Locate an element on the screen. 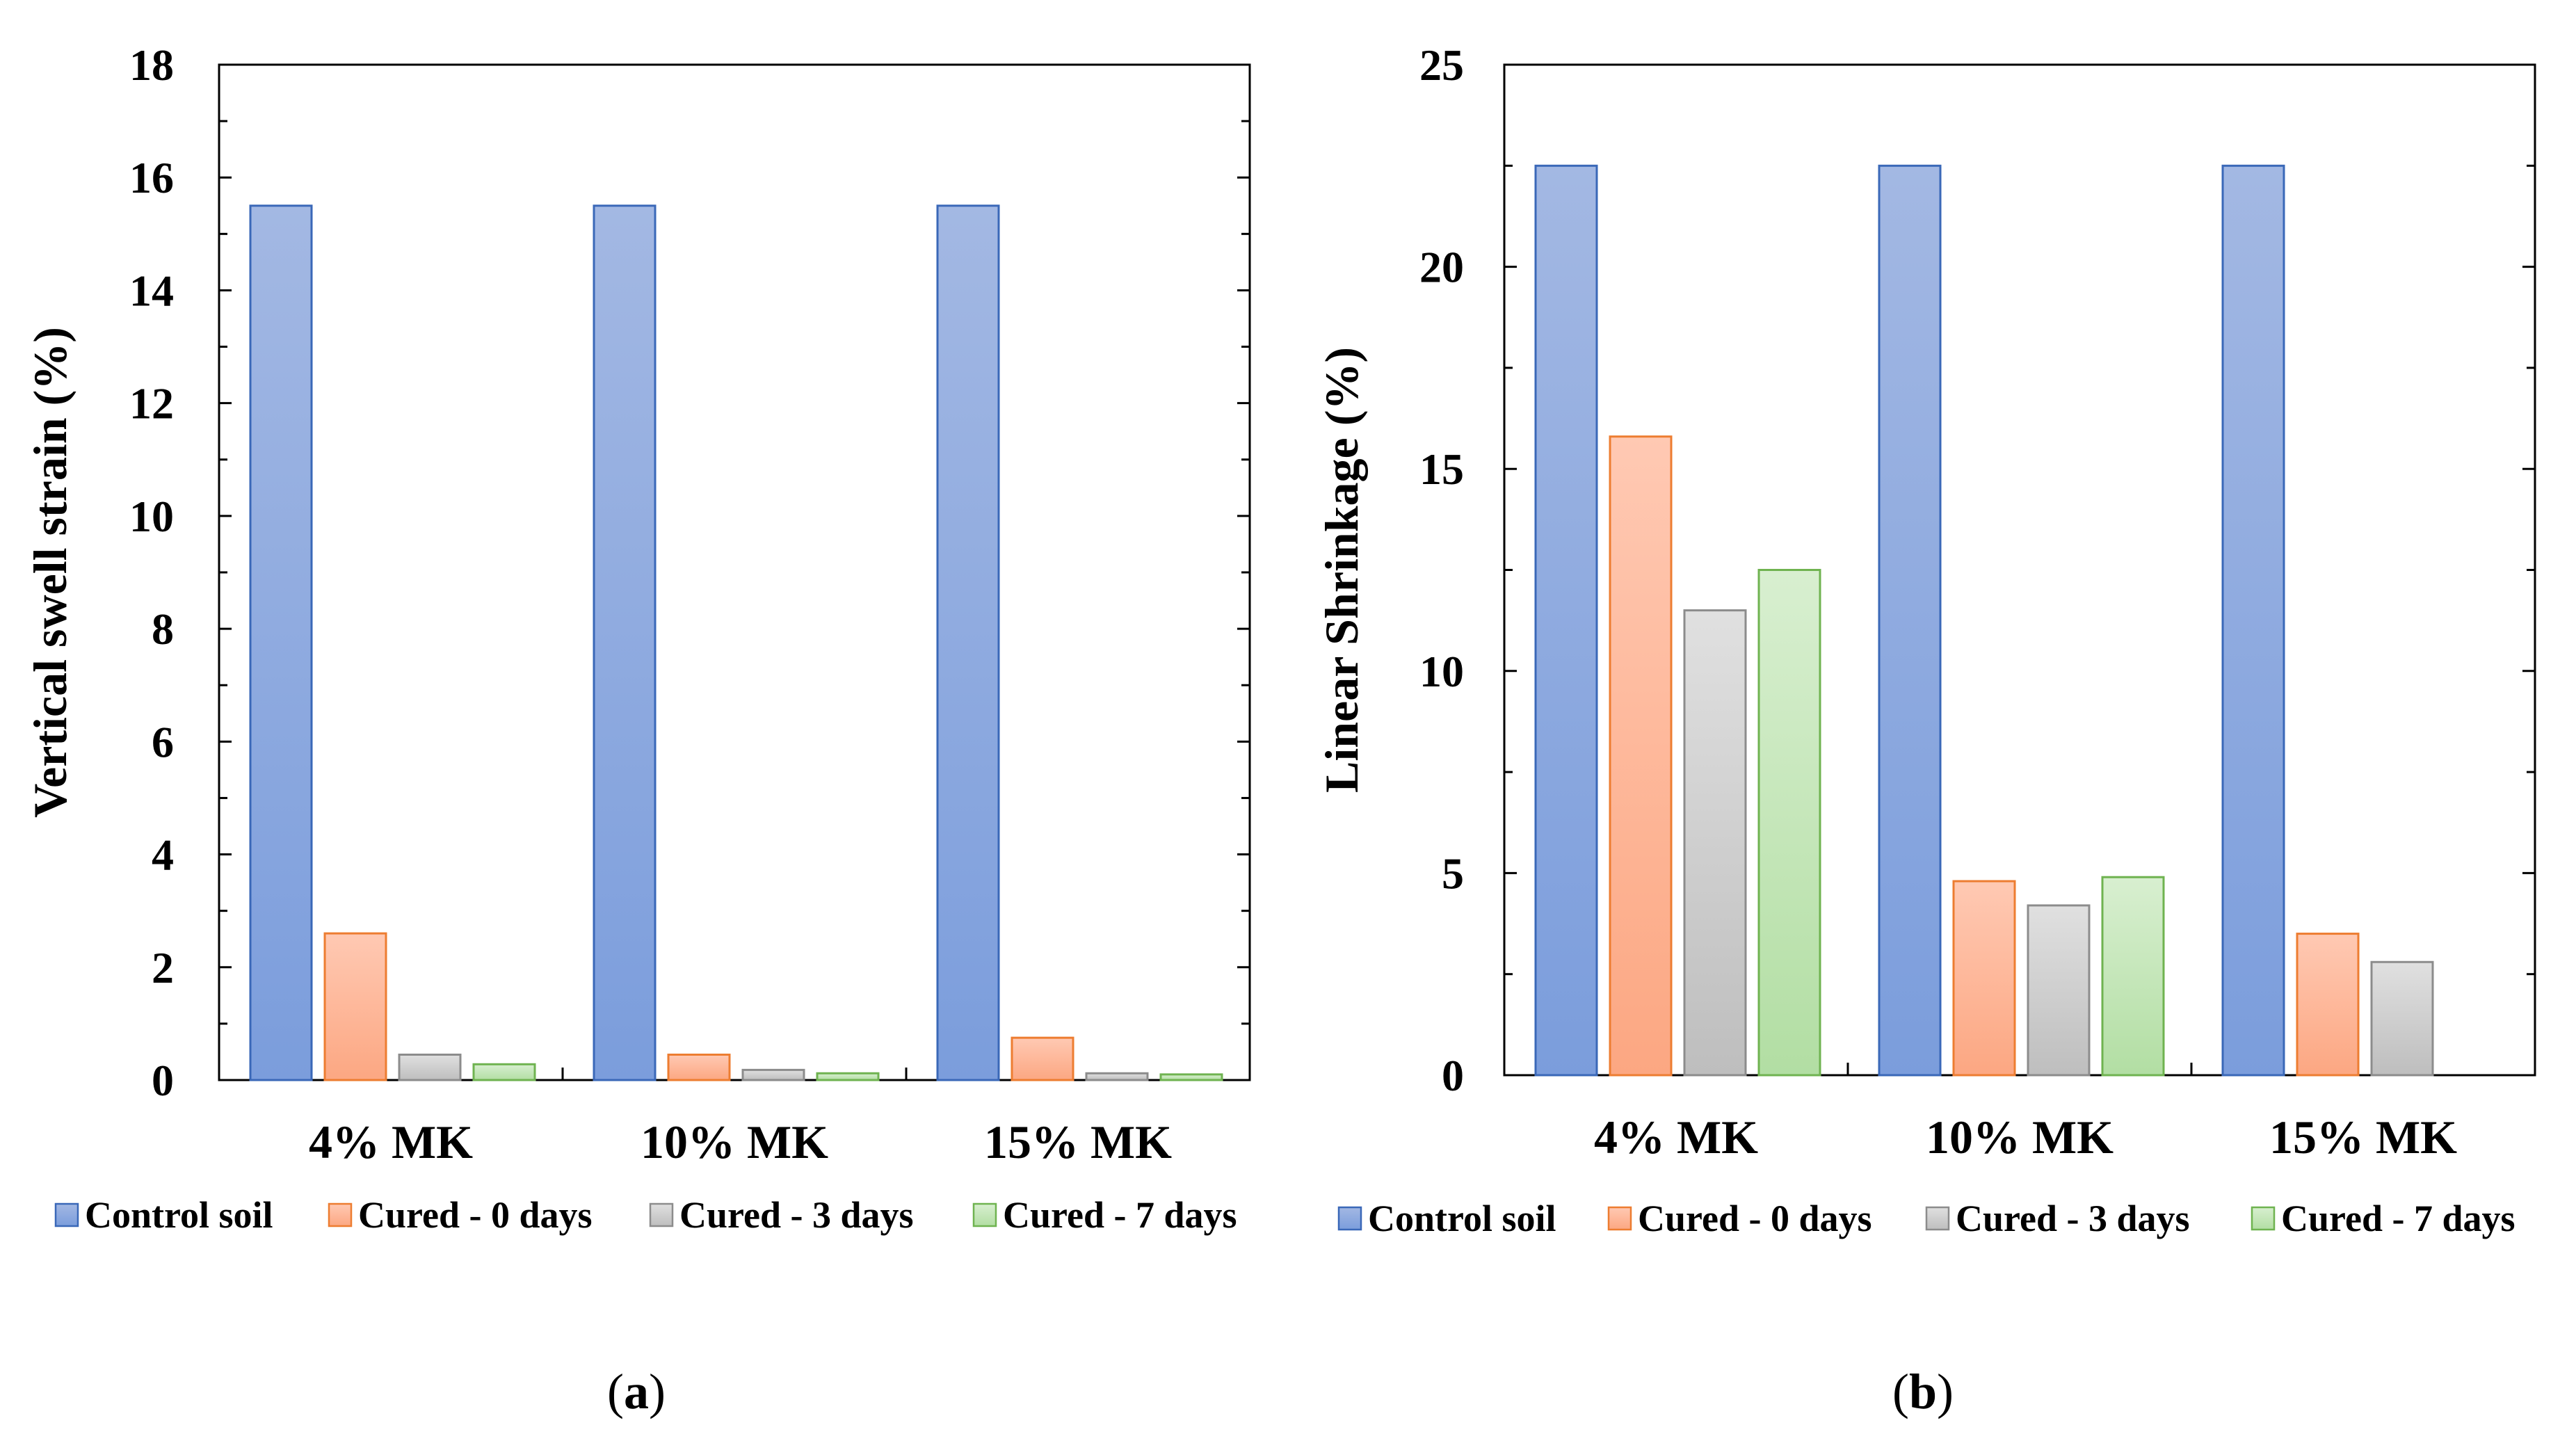 This screenshot has height=1441, width=2576. y-tick-label: 2 is located at coordinates (163, 967).